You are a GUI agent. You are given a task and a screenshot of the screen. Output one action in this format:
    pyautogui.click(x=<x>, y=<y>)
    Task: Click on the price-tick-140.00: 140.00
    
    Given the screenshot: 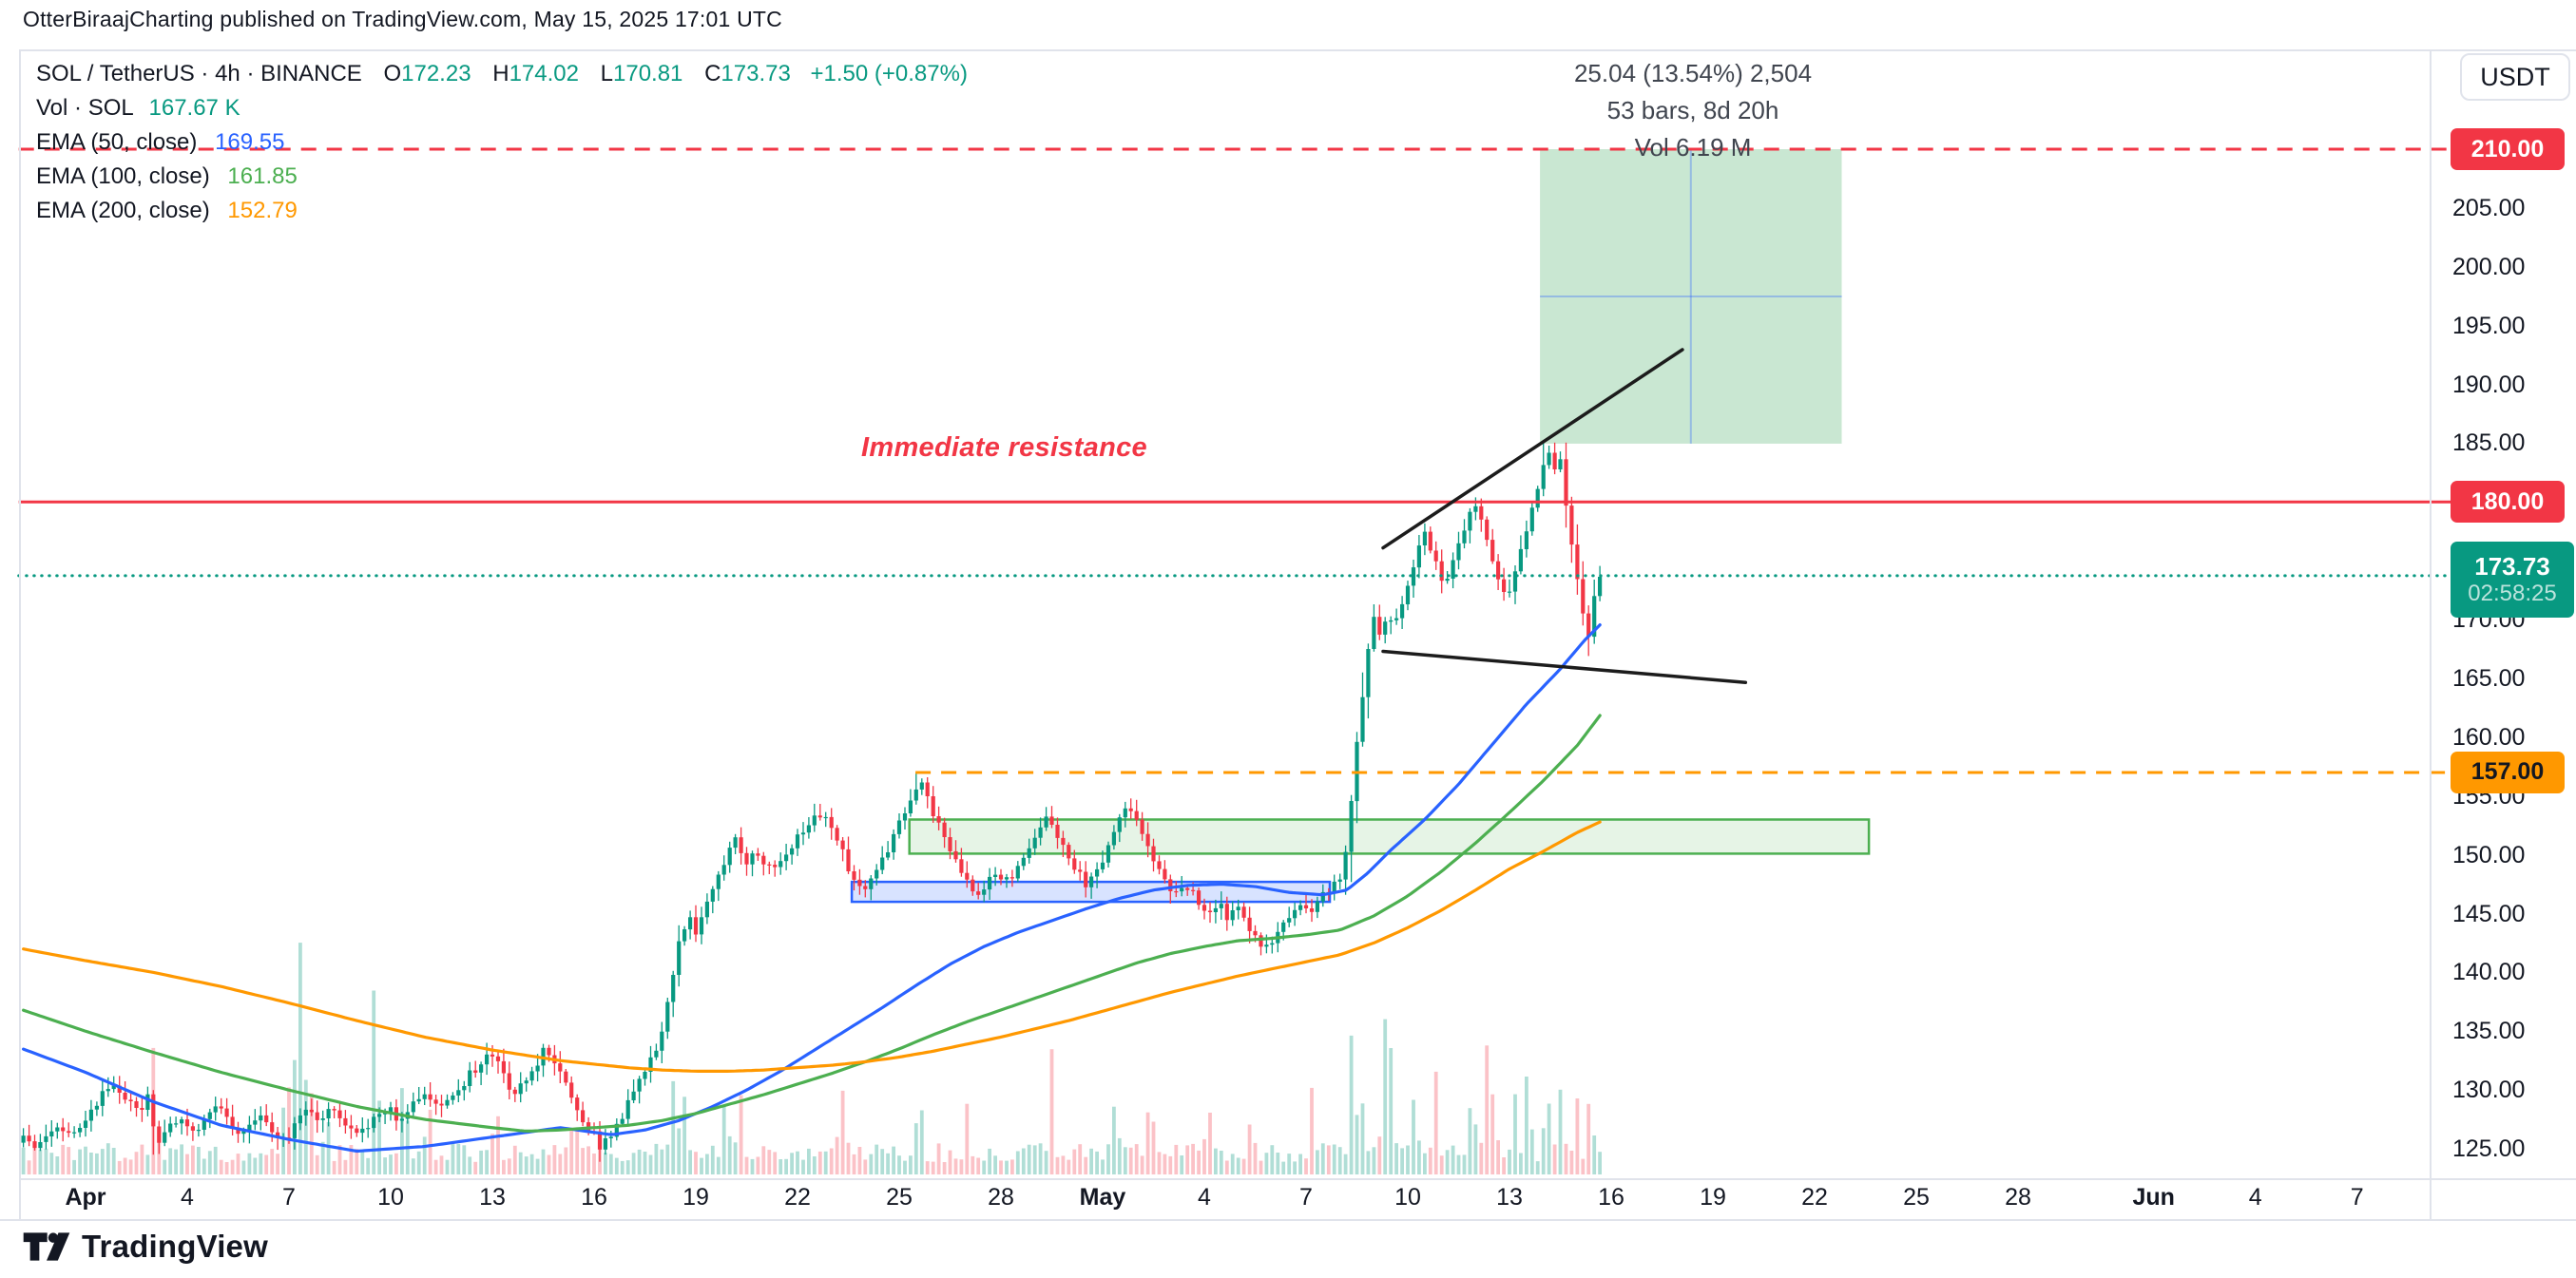 What is the action you would take?
    pyautogui.click(x=2489, y=972)
    